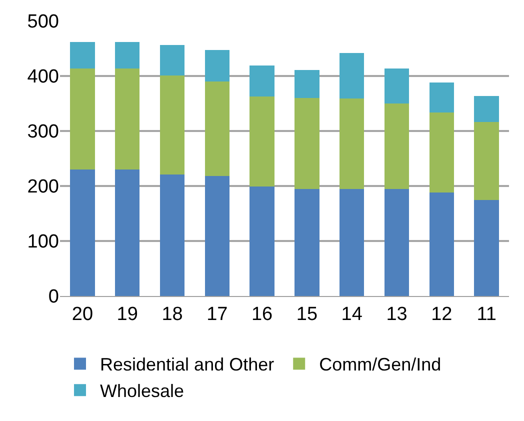 The width and height of the screenshot is (524, 421). Describe the element at coordinates (127, 314) in the screenshot. I see `x-tick-label: 19` at that location.